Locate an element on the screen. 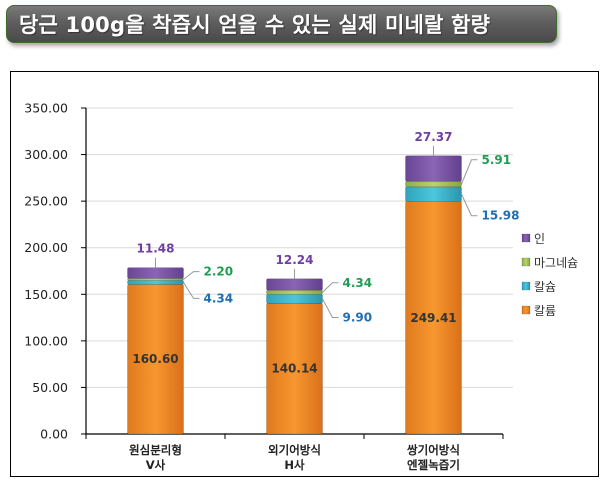  data-label-phosphorus: 12.24 is located at coordinates (295, 260).